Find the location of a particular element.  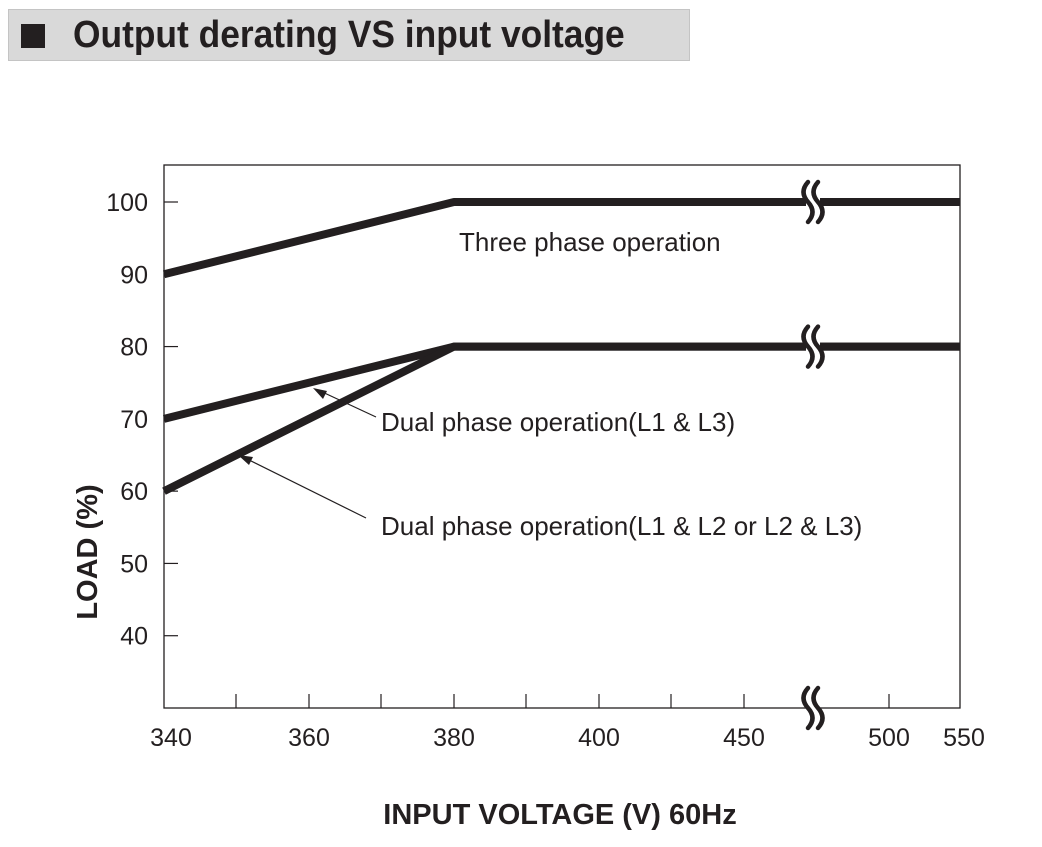

y-tick-label: 80 is located at coordinates (134, 348).